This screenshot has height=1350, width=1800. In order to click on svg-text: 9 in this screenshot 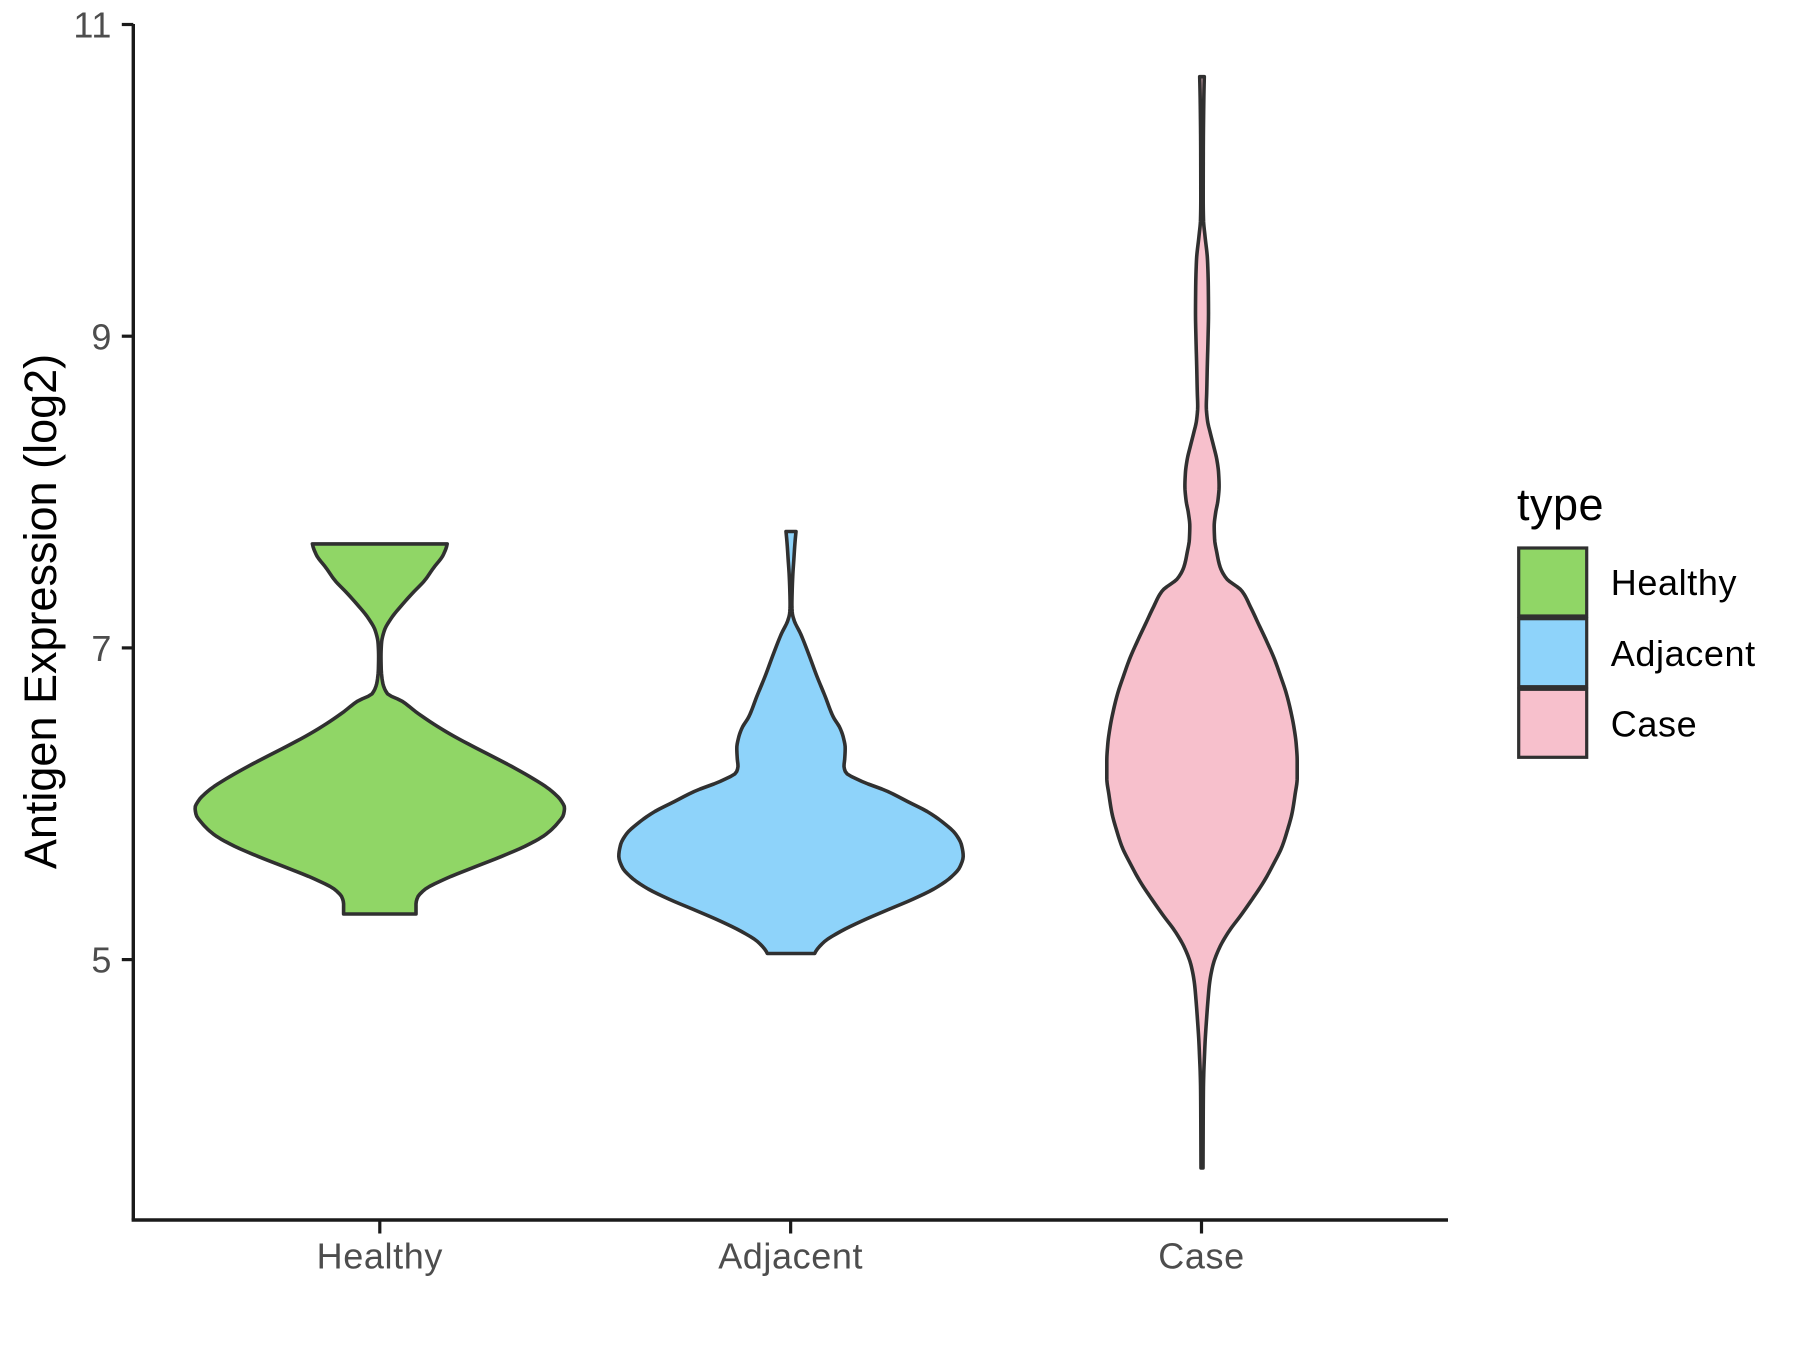, I will do `click(101, 336)`.